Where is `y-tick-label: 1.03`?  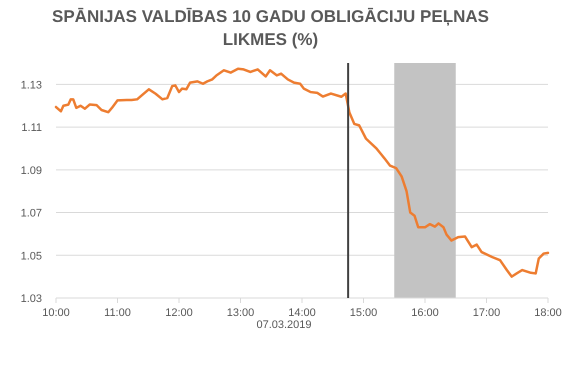 y-tick-label: 1.03 is located at coordinates (31, 299).